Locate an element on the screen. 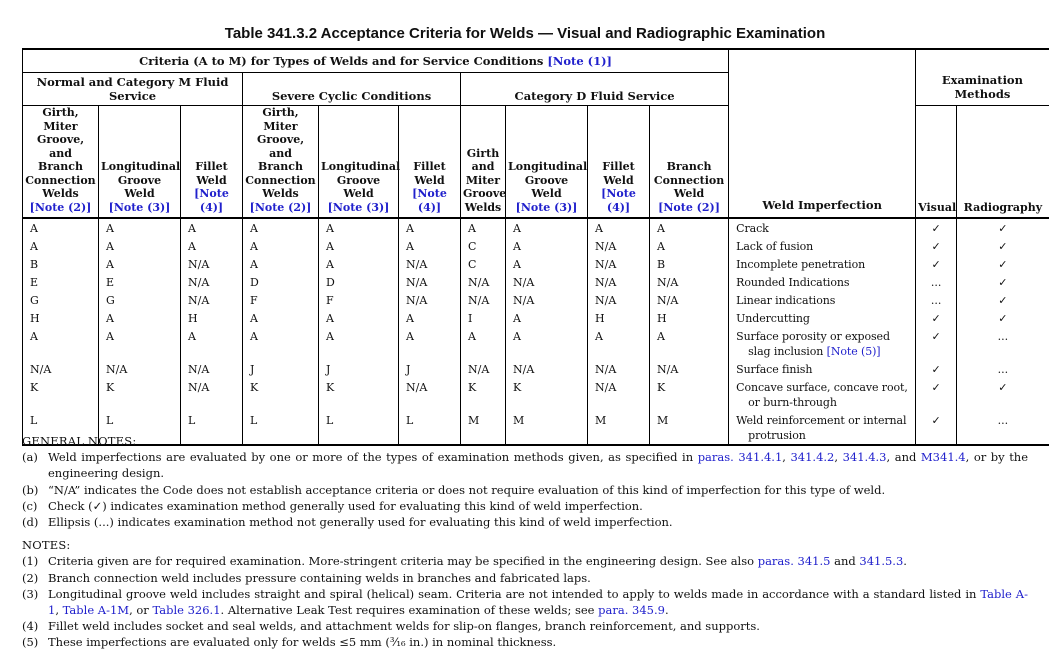  note-marker: (4) is located at coordinates (30, 626).